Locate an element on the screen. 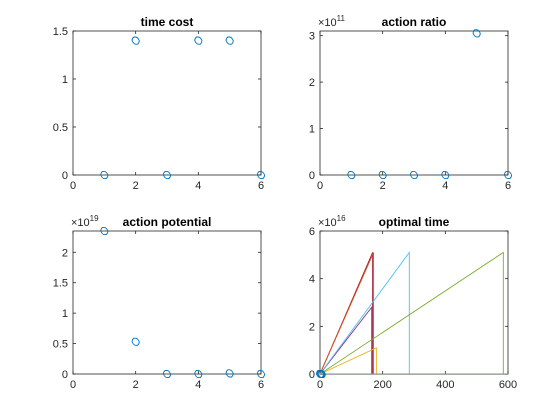  y-exponent-power: 16 is located at coordinates (341, 218).